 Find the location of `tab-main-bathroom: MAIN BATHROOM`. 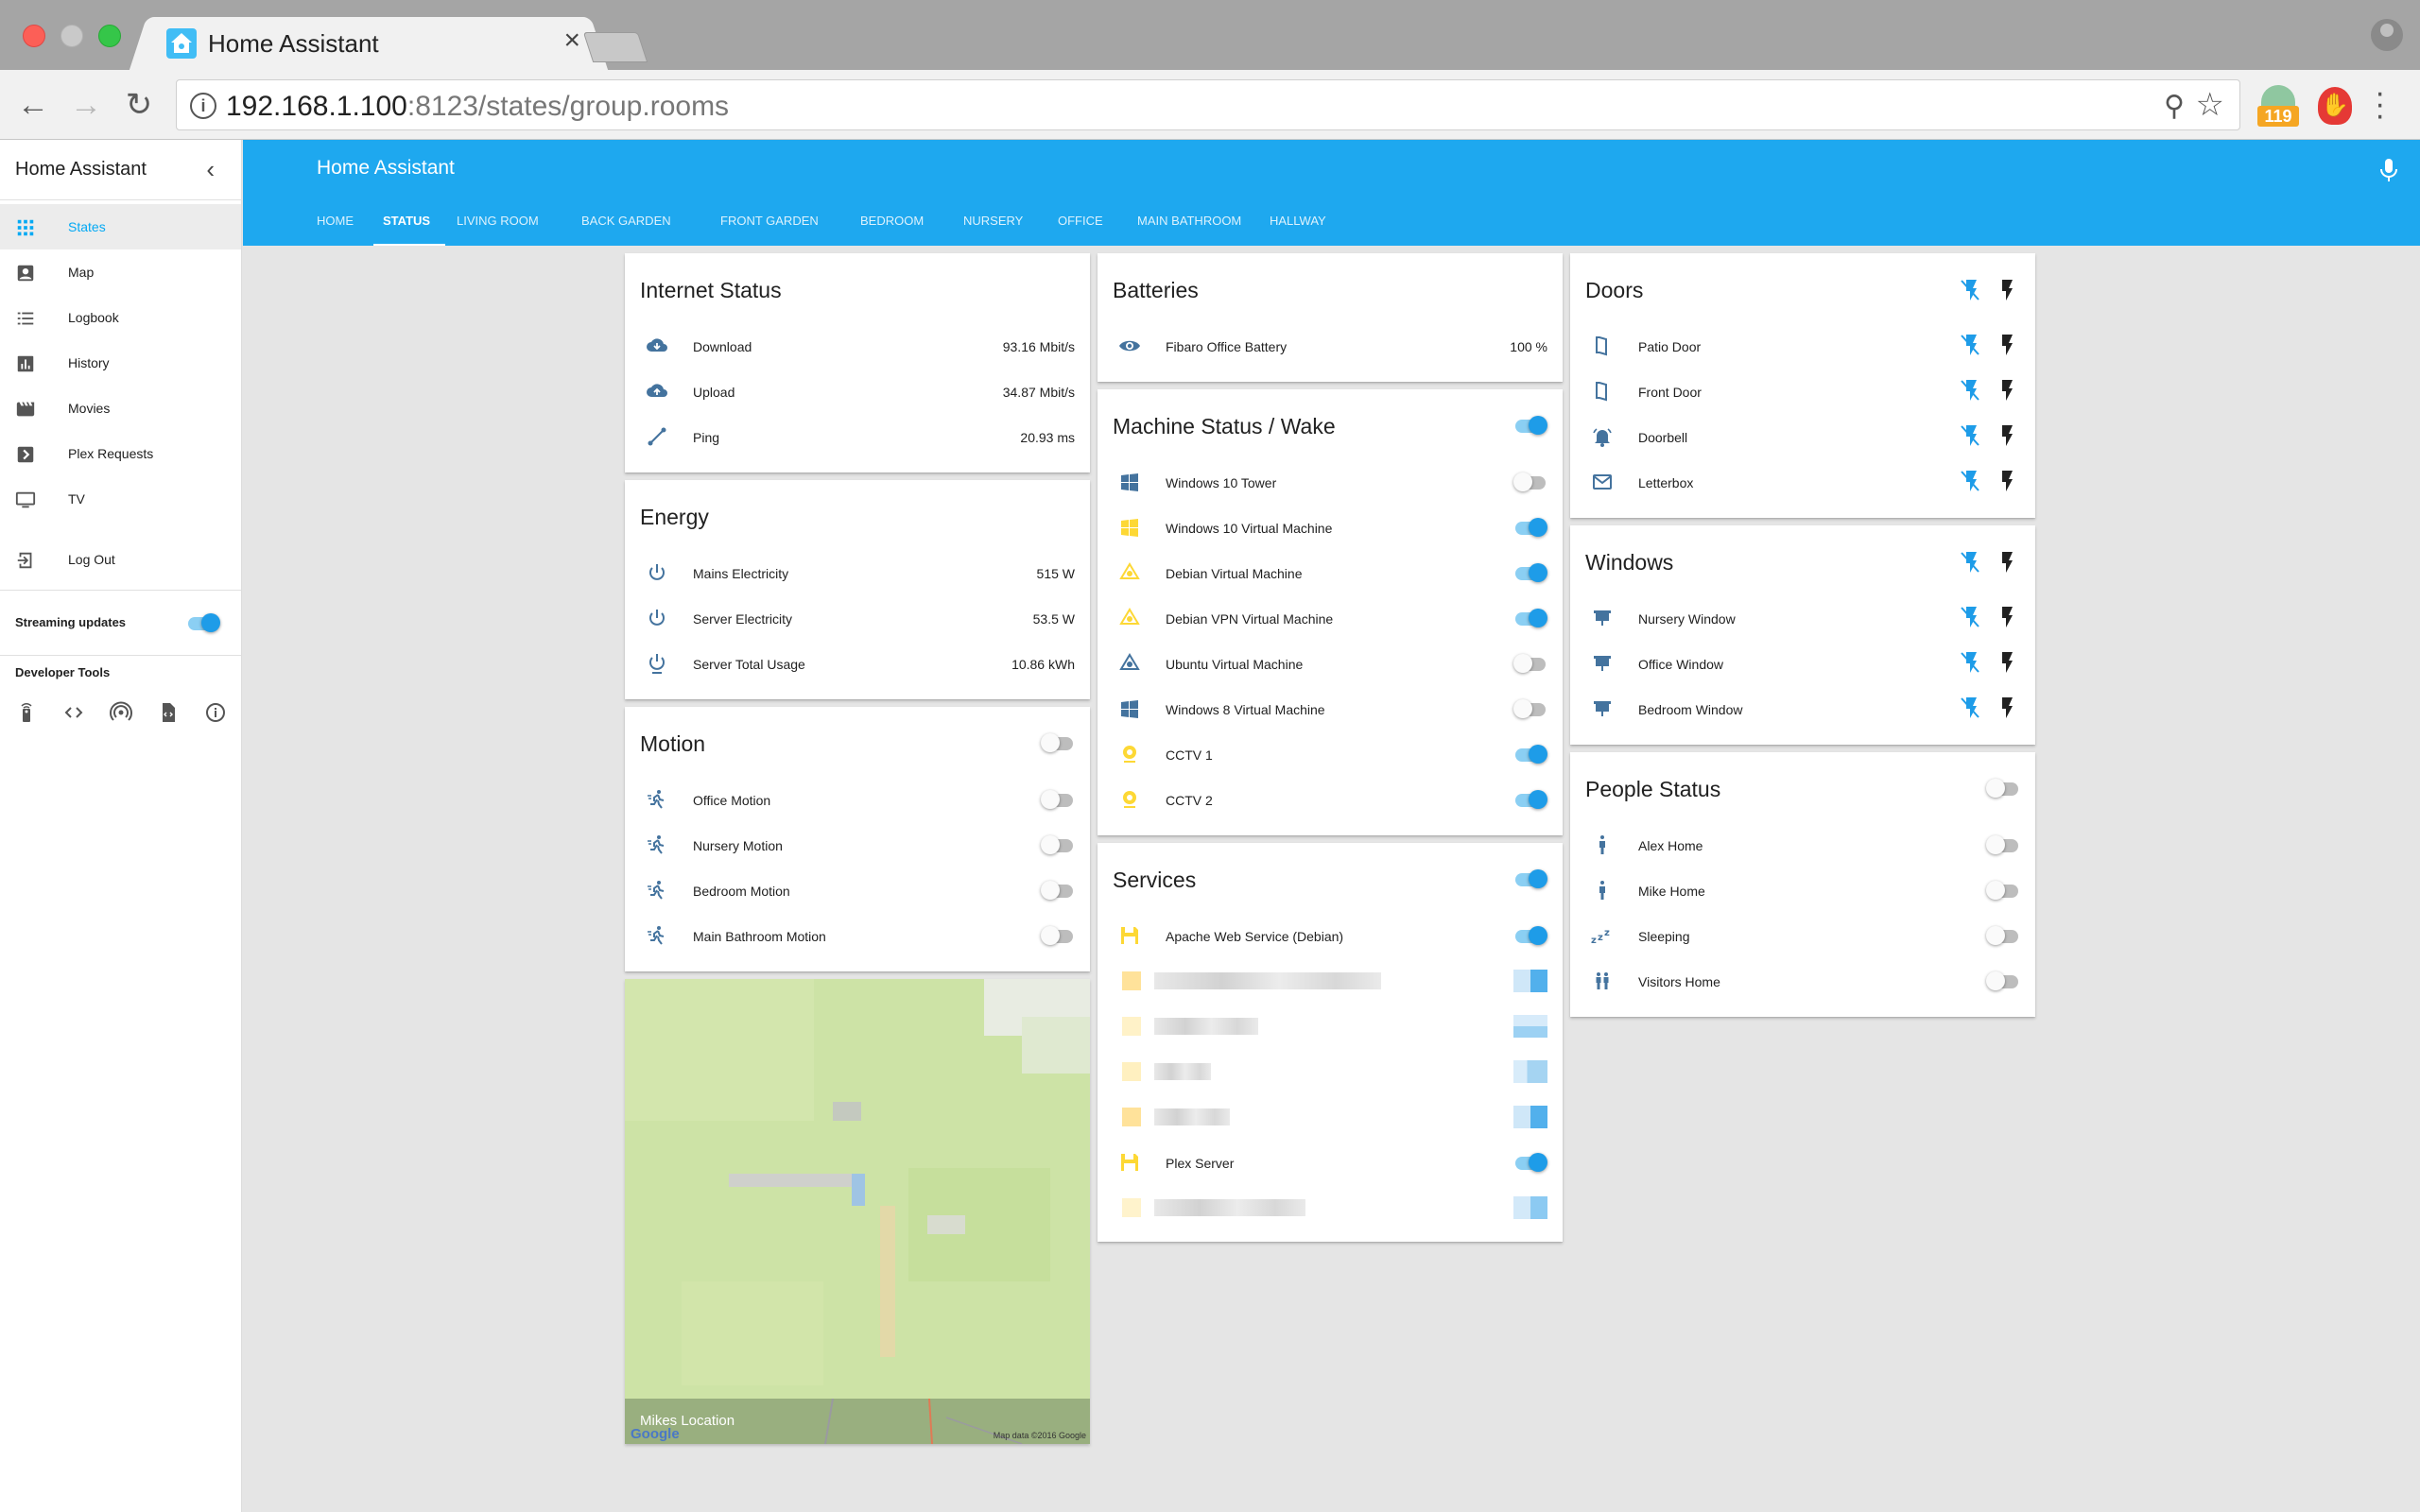

tab-main-bathroom: MAIN BATHROOM is located at coordinates (1189, 221).